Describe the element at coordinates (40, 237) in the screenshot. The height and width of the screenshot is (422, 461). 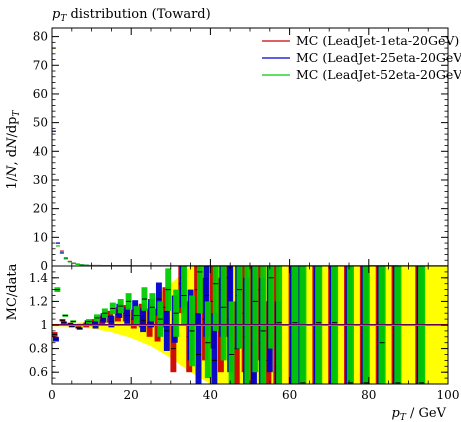
I see `top-ytick-label: 10` at that location.